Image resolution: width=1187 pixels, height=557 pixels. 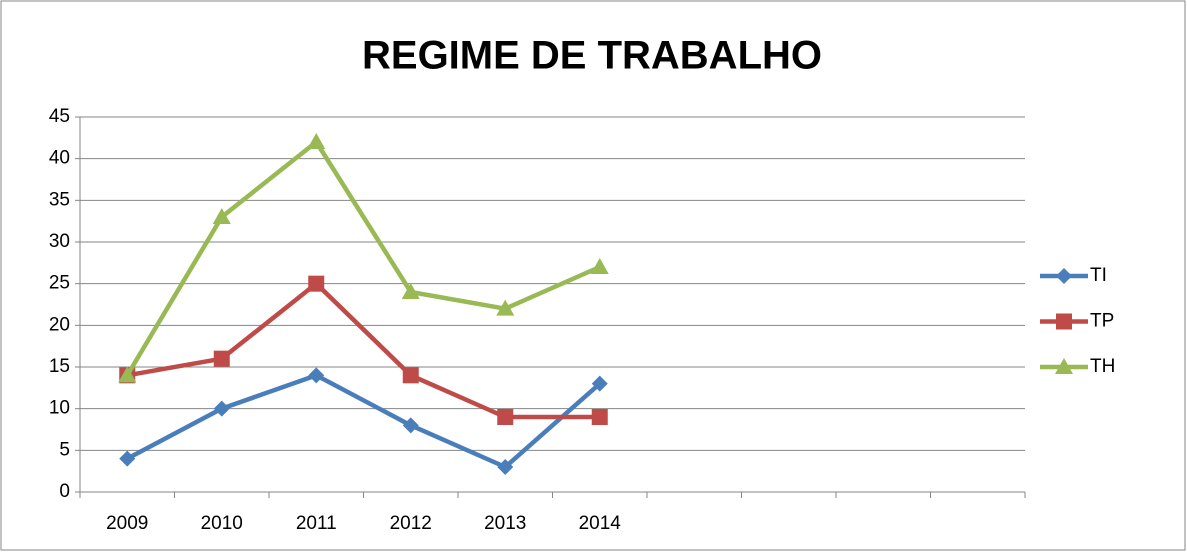 What do you see at coordinates (1102, 321) in the screenshot?
I see `legend-label: TP` at bounding box center [1102, 321].